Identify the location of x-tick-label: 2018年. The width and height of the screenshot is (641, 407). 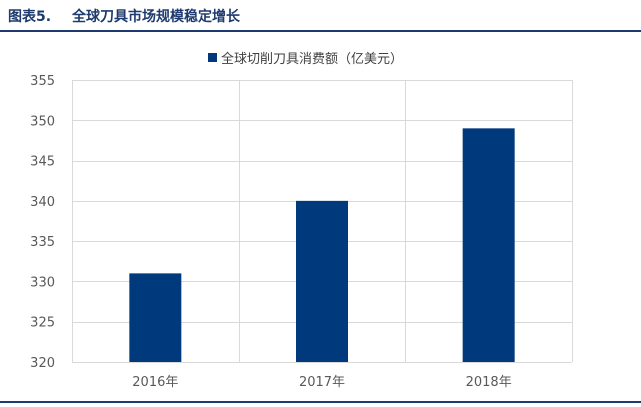
(489, 382).